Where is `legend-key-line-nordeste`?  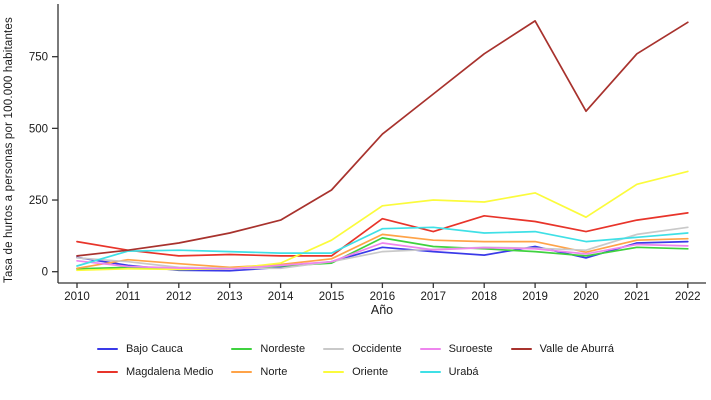
legend-key-line-nordeste is located at coordinates (242, 349).